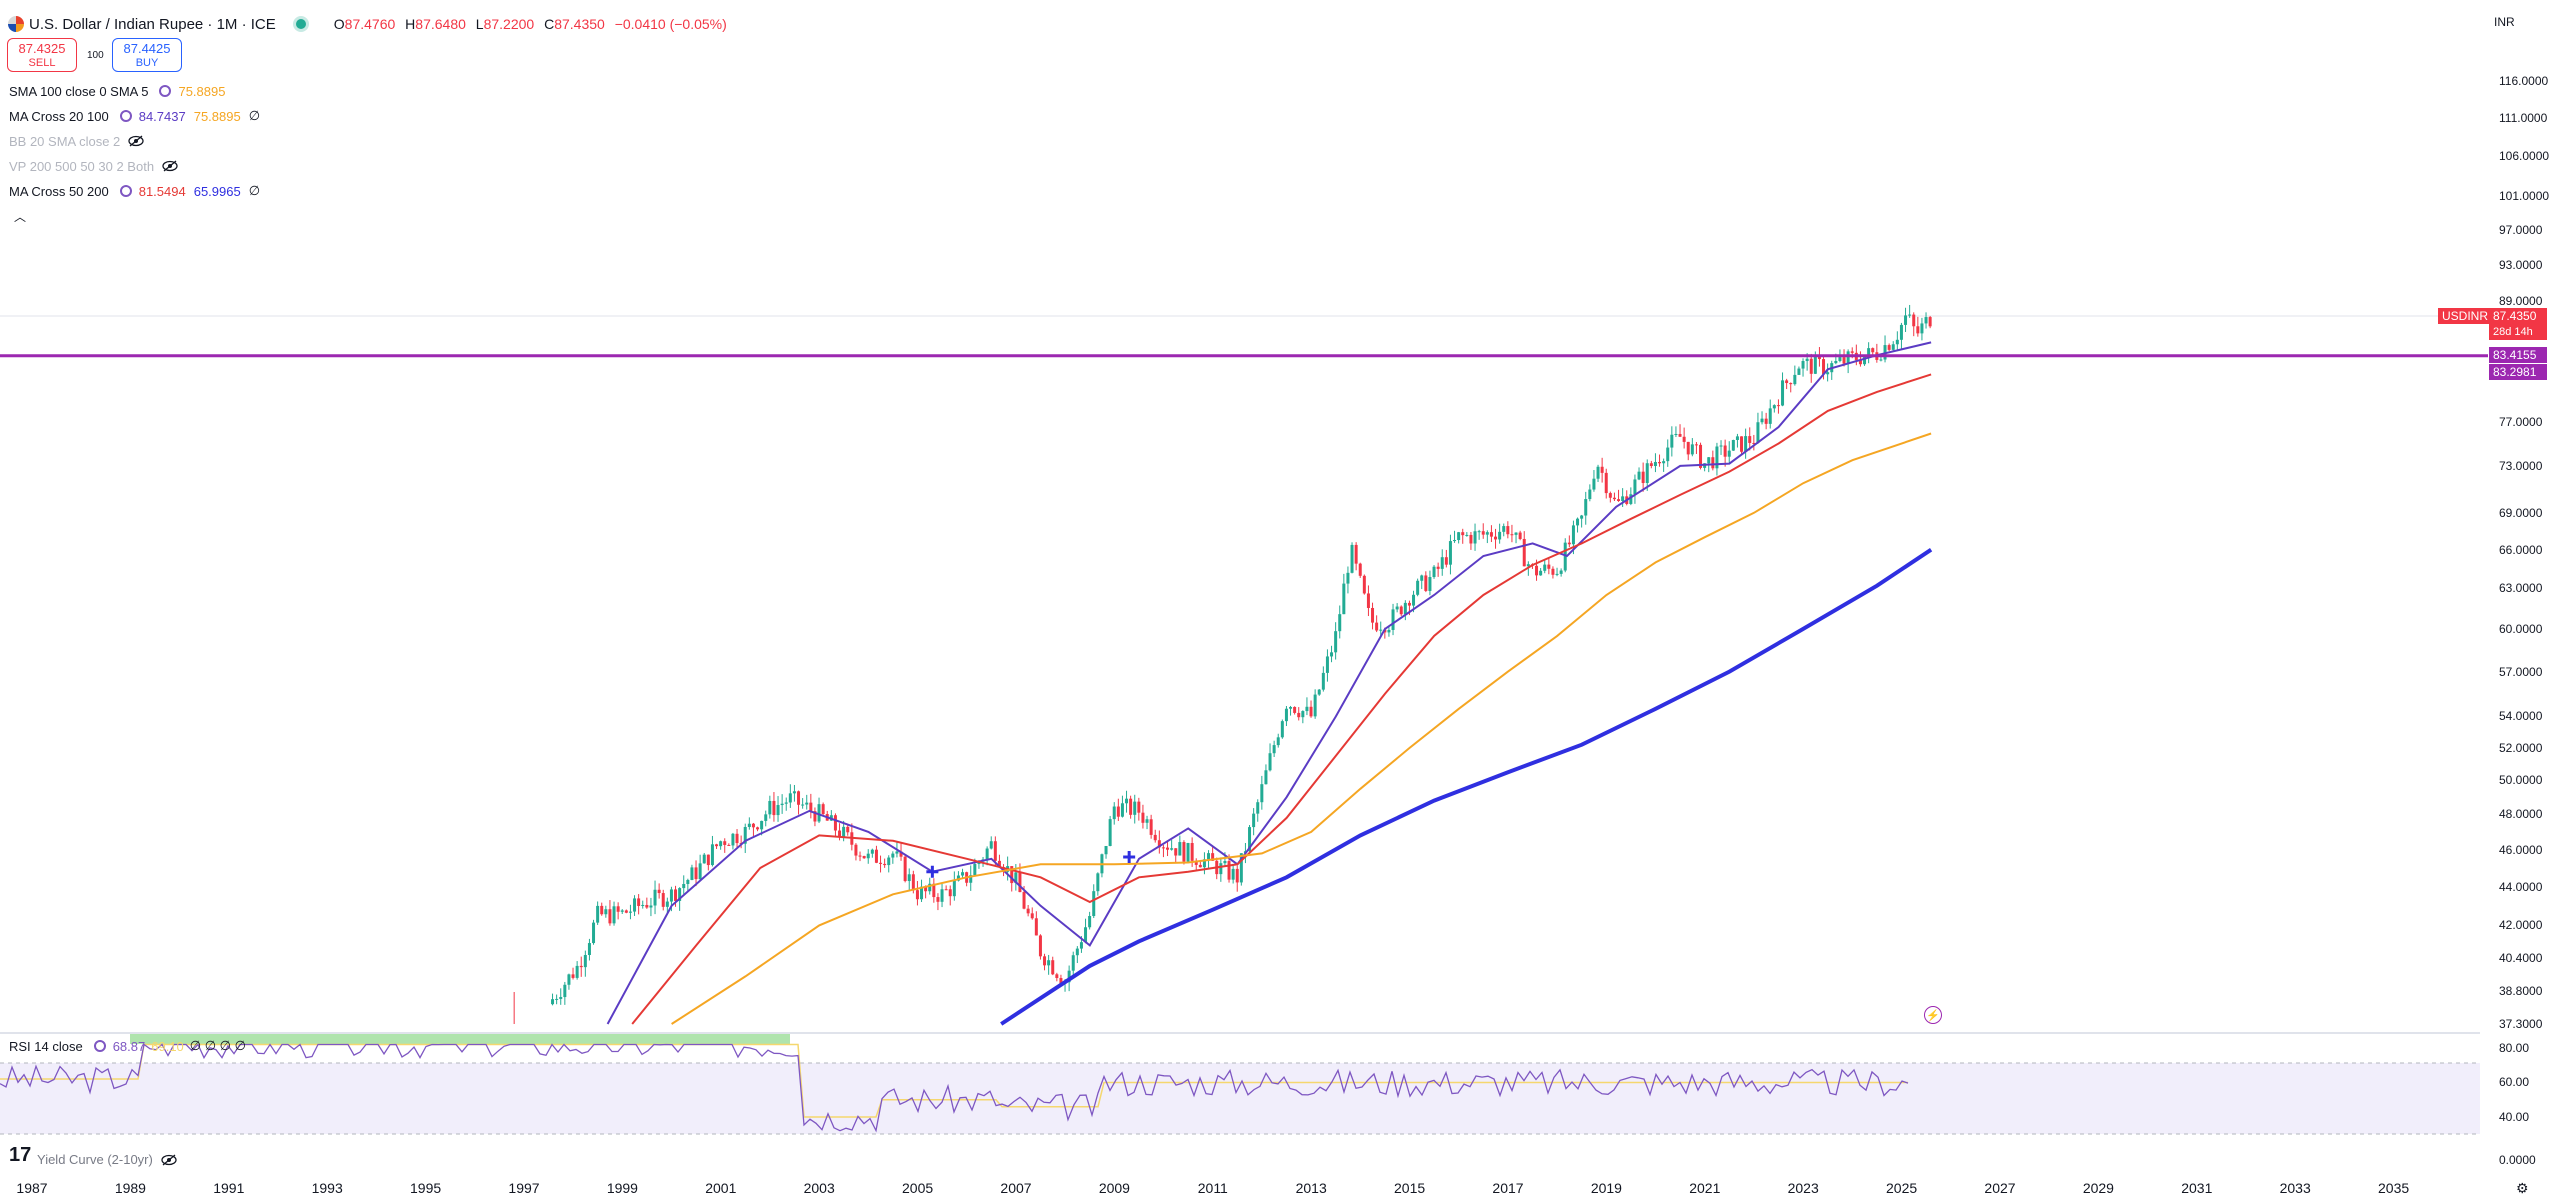 The width and height of the screenshot is (2560, 1202). Describe the element at coordinates (20, 1155) in the screenshot. I see `tradingview-logo: 17` at that location.